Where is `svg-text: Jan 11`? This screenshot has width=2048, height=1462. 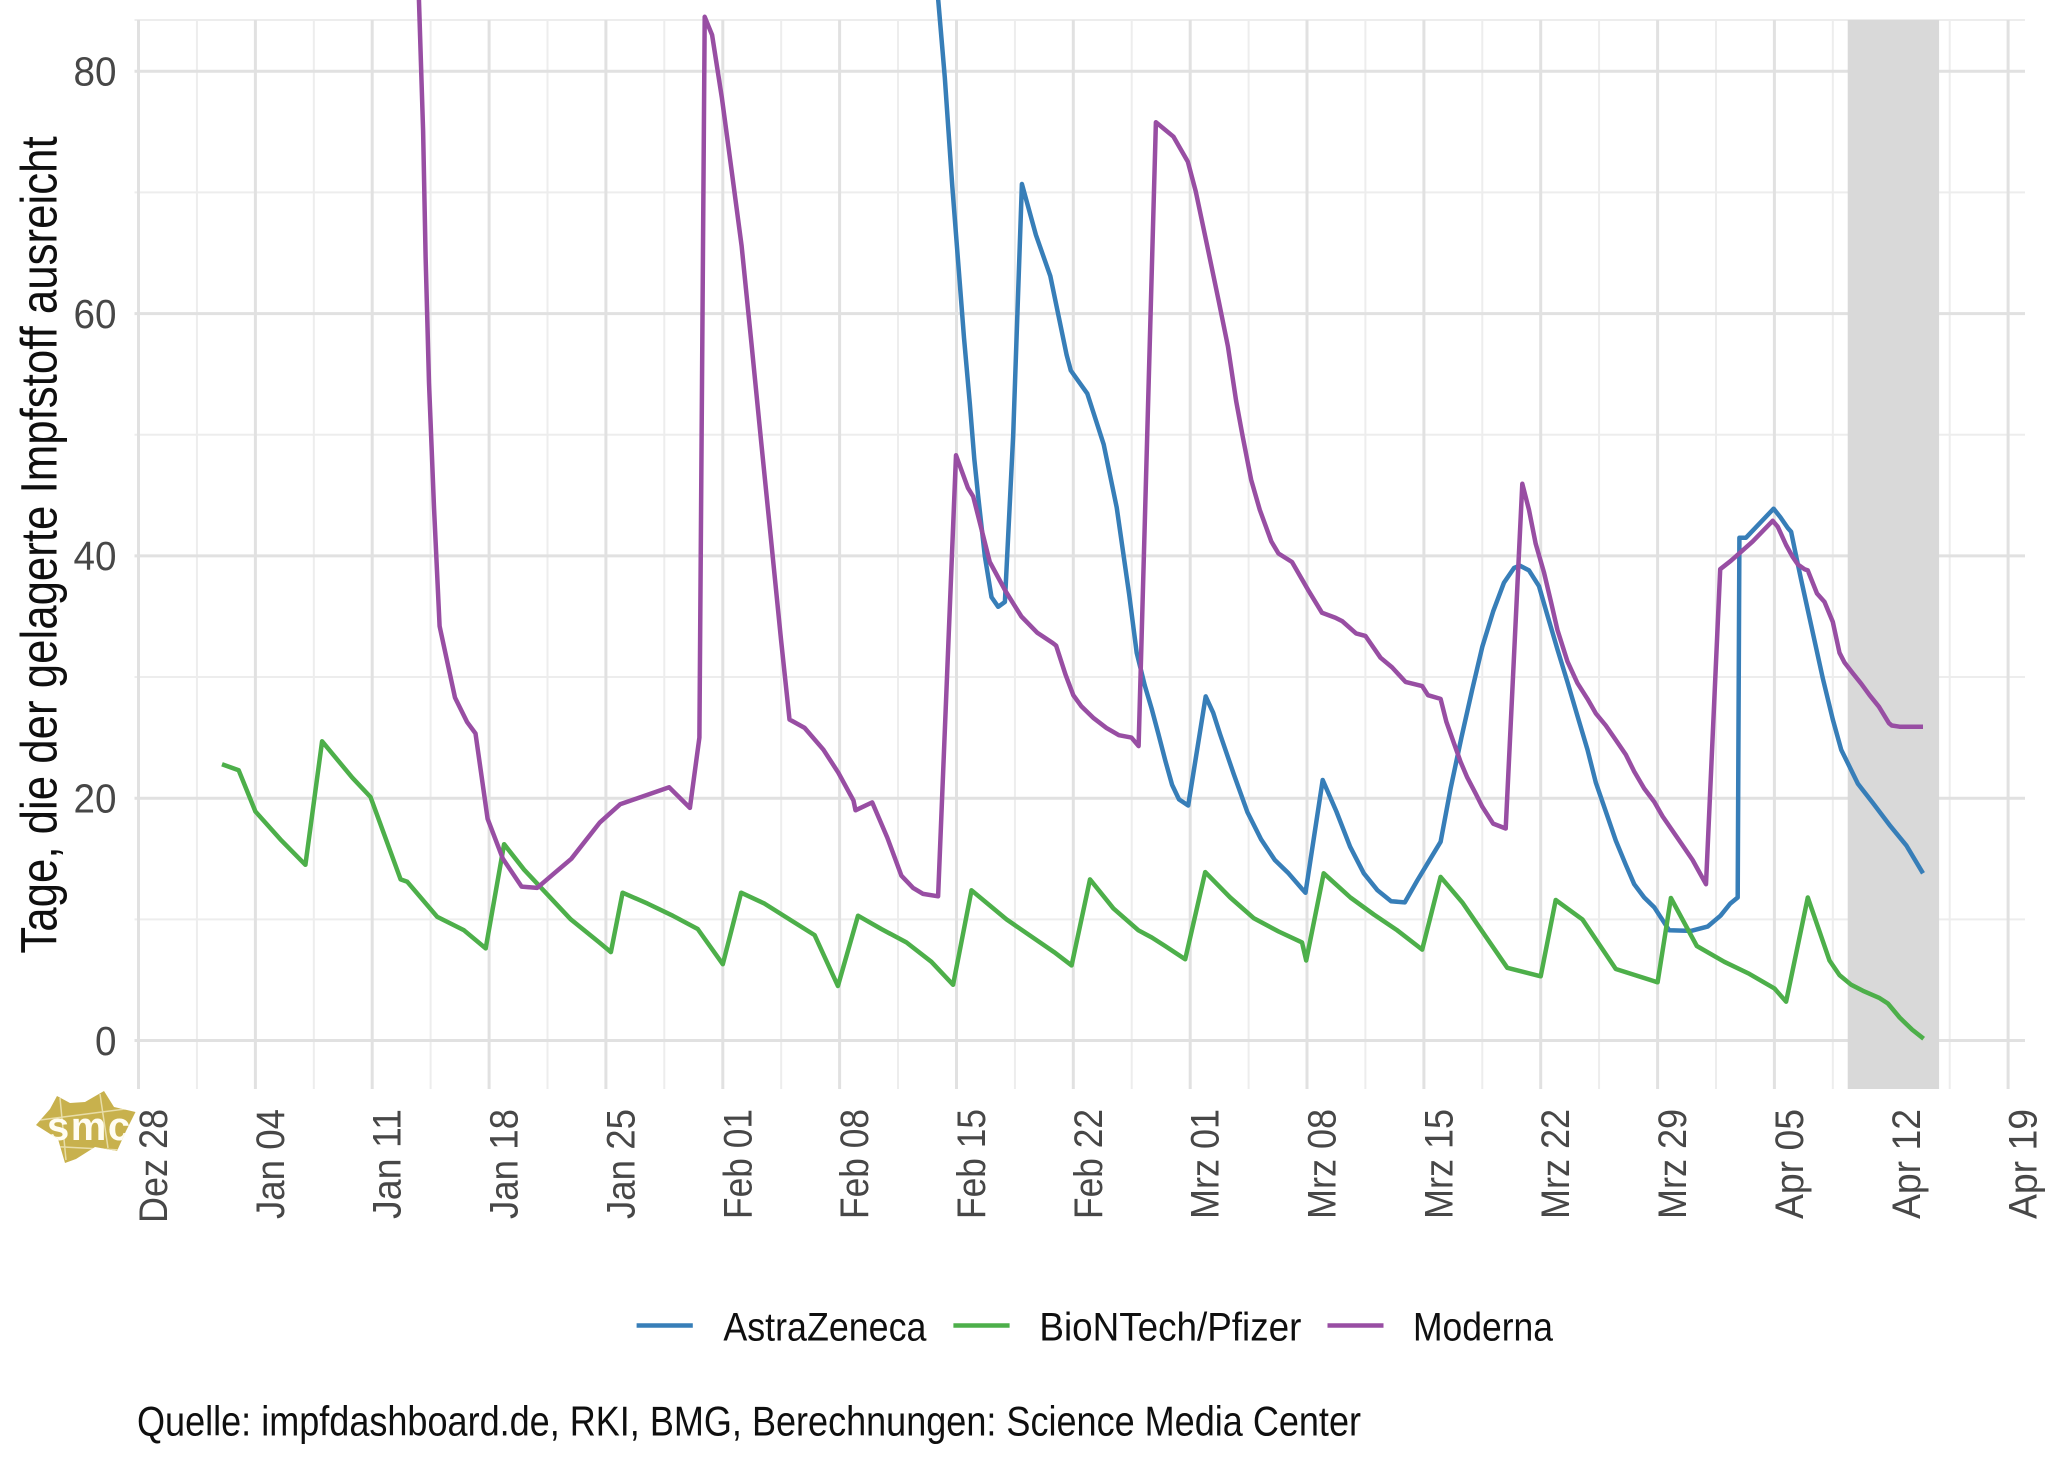 svg-text: Jan 11 is located at coordinates (388, 1164).